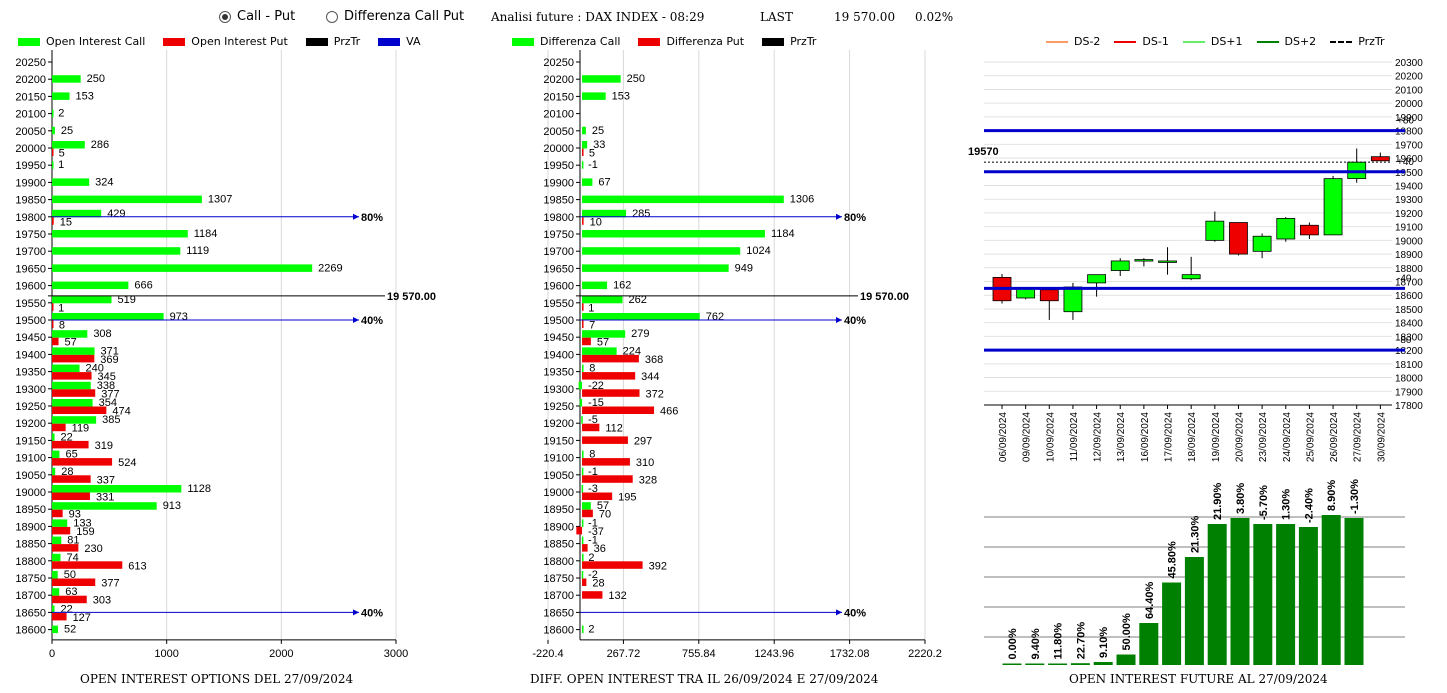 The image size is (1447, 693). What do you see at coordinates (558, 287) in the screenshot?
I see `strike-label: 19600` at bounding box center [558, 287].